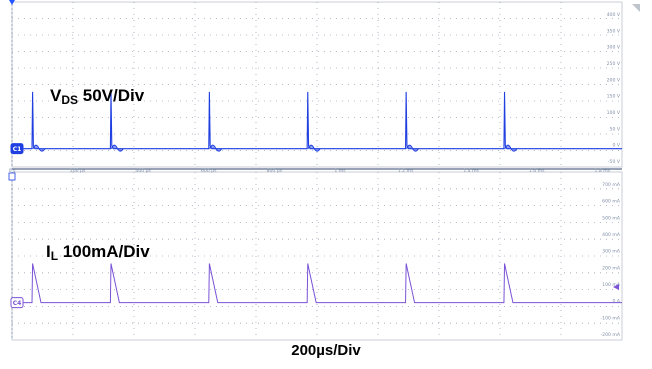 The width and height of the screenshot is (652, 369). What do you see at coordinates (615, 129) in the screenshot?
I see `vds-ytick-label: 50 V` at bounding box center [615, 129].